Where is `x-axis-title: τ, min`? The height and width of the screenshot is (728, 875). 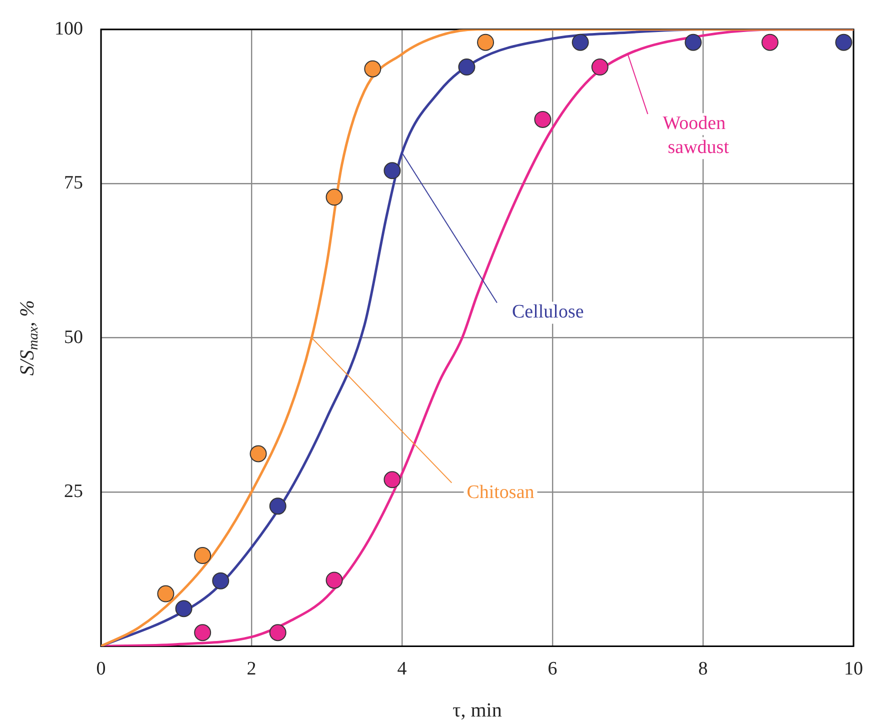
x-axis-title: τ, min is located at coordinates (477, 710).